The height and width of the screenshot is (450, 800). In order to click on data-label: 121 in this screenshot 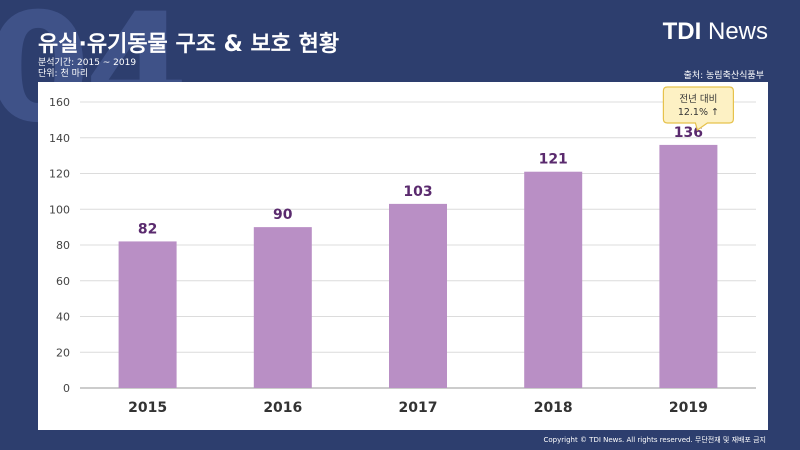, I will do `click(553, 160)`.